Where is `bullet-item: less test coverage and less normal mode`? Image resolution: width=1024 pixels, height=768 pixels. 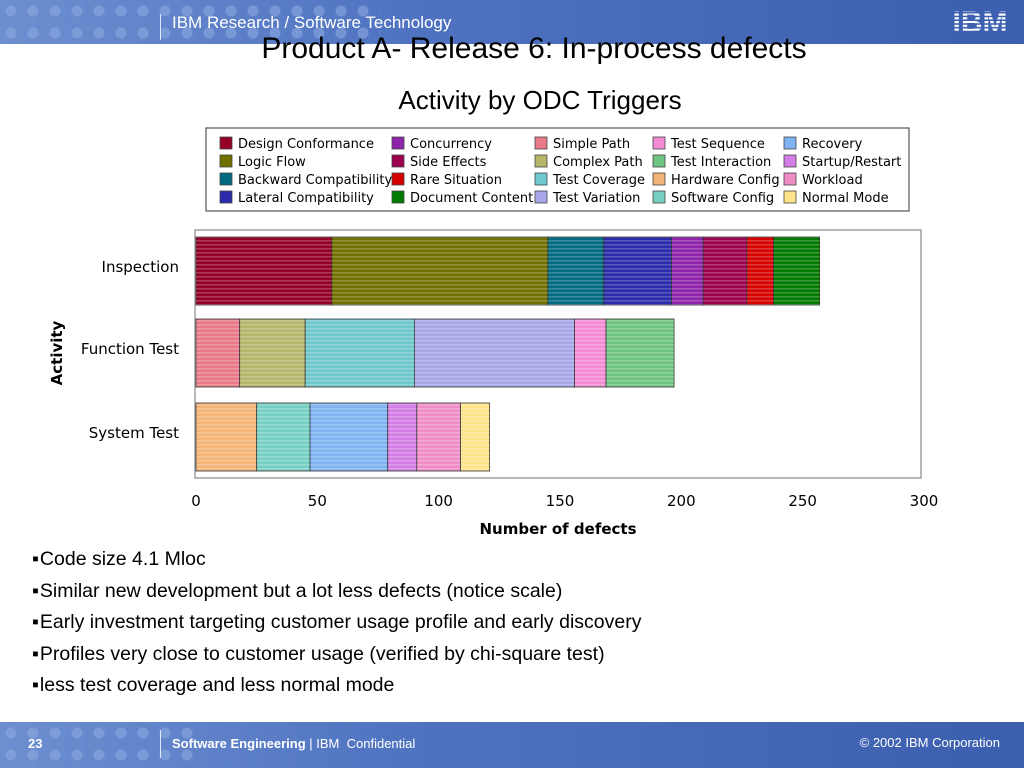
bullet-item: less test coverage and less normal mode is located at coordinates (336, 690).